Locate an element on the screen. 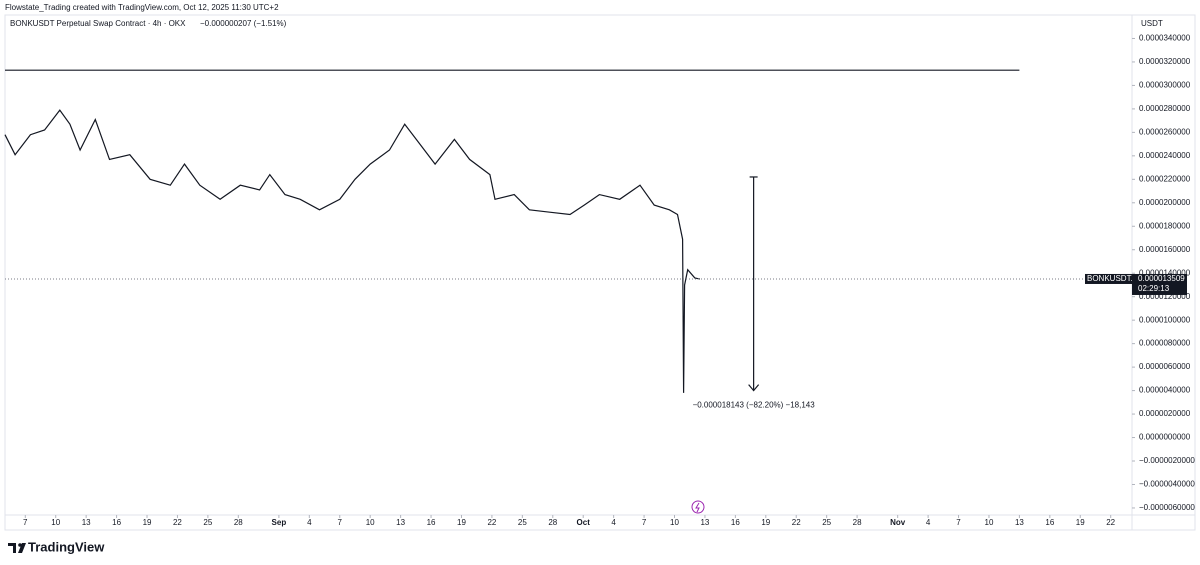 Image resolution: width=1200 pixels, height=565 pixels. y-tick-label: −0.0000060000 is located at coordinates (1167, 507).